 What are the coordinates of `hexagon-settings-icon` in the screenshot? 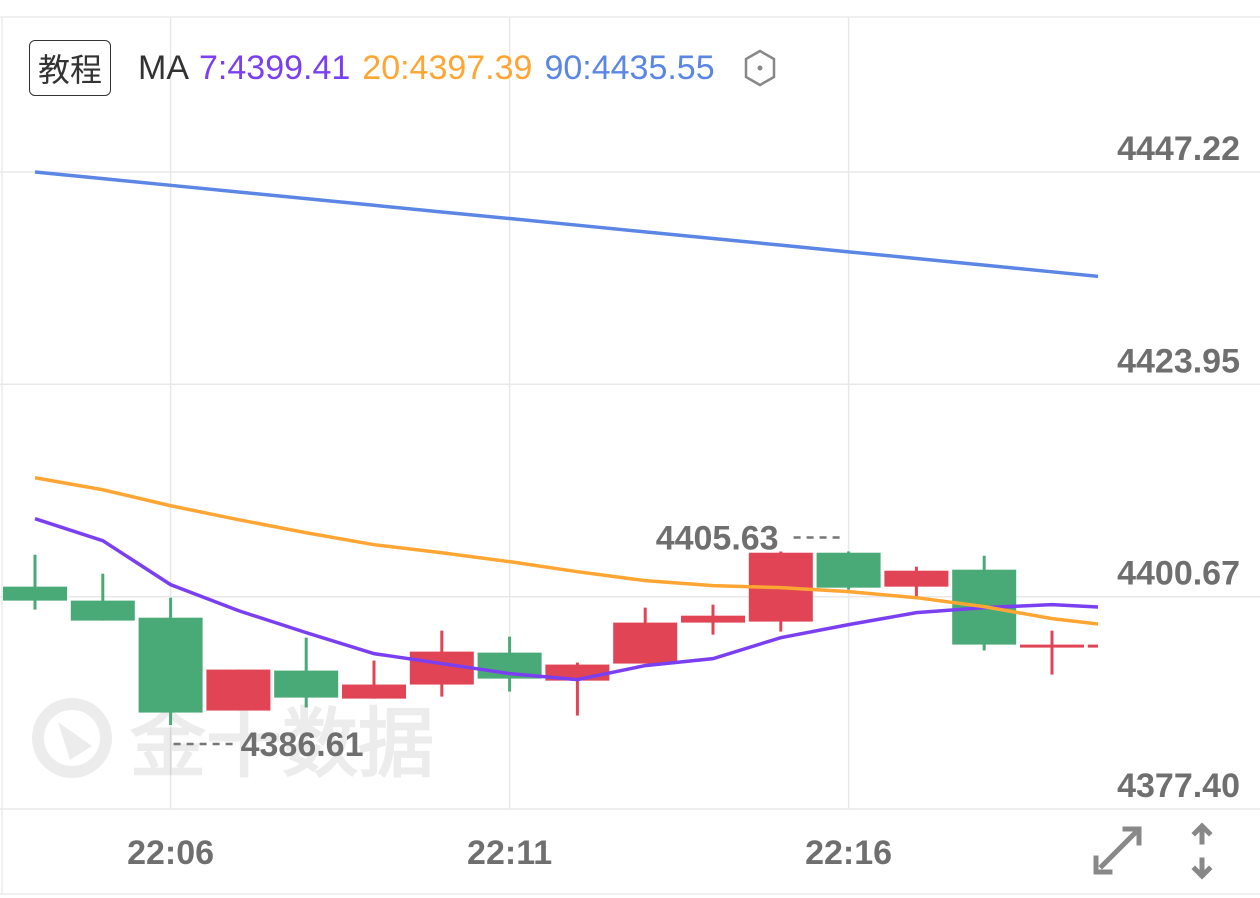 It's located at (760, 68).